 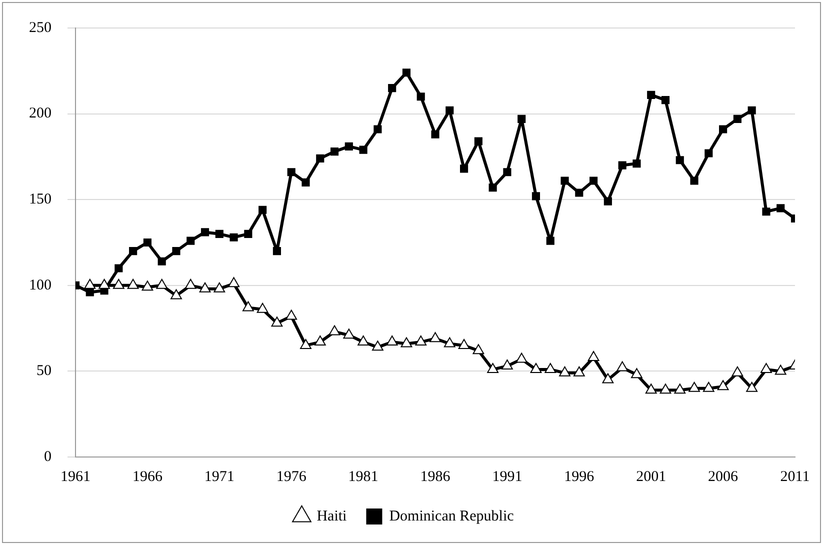 I want to click on y-tick-label: 50, so click(x=44, y=371).